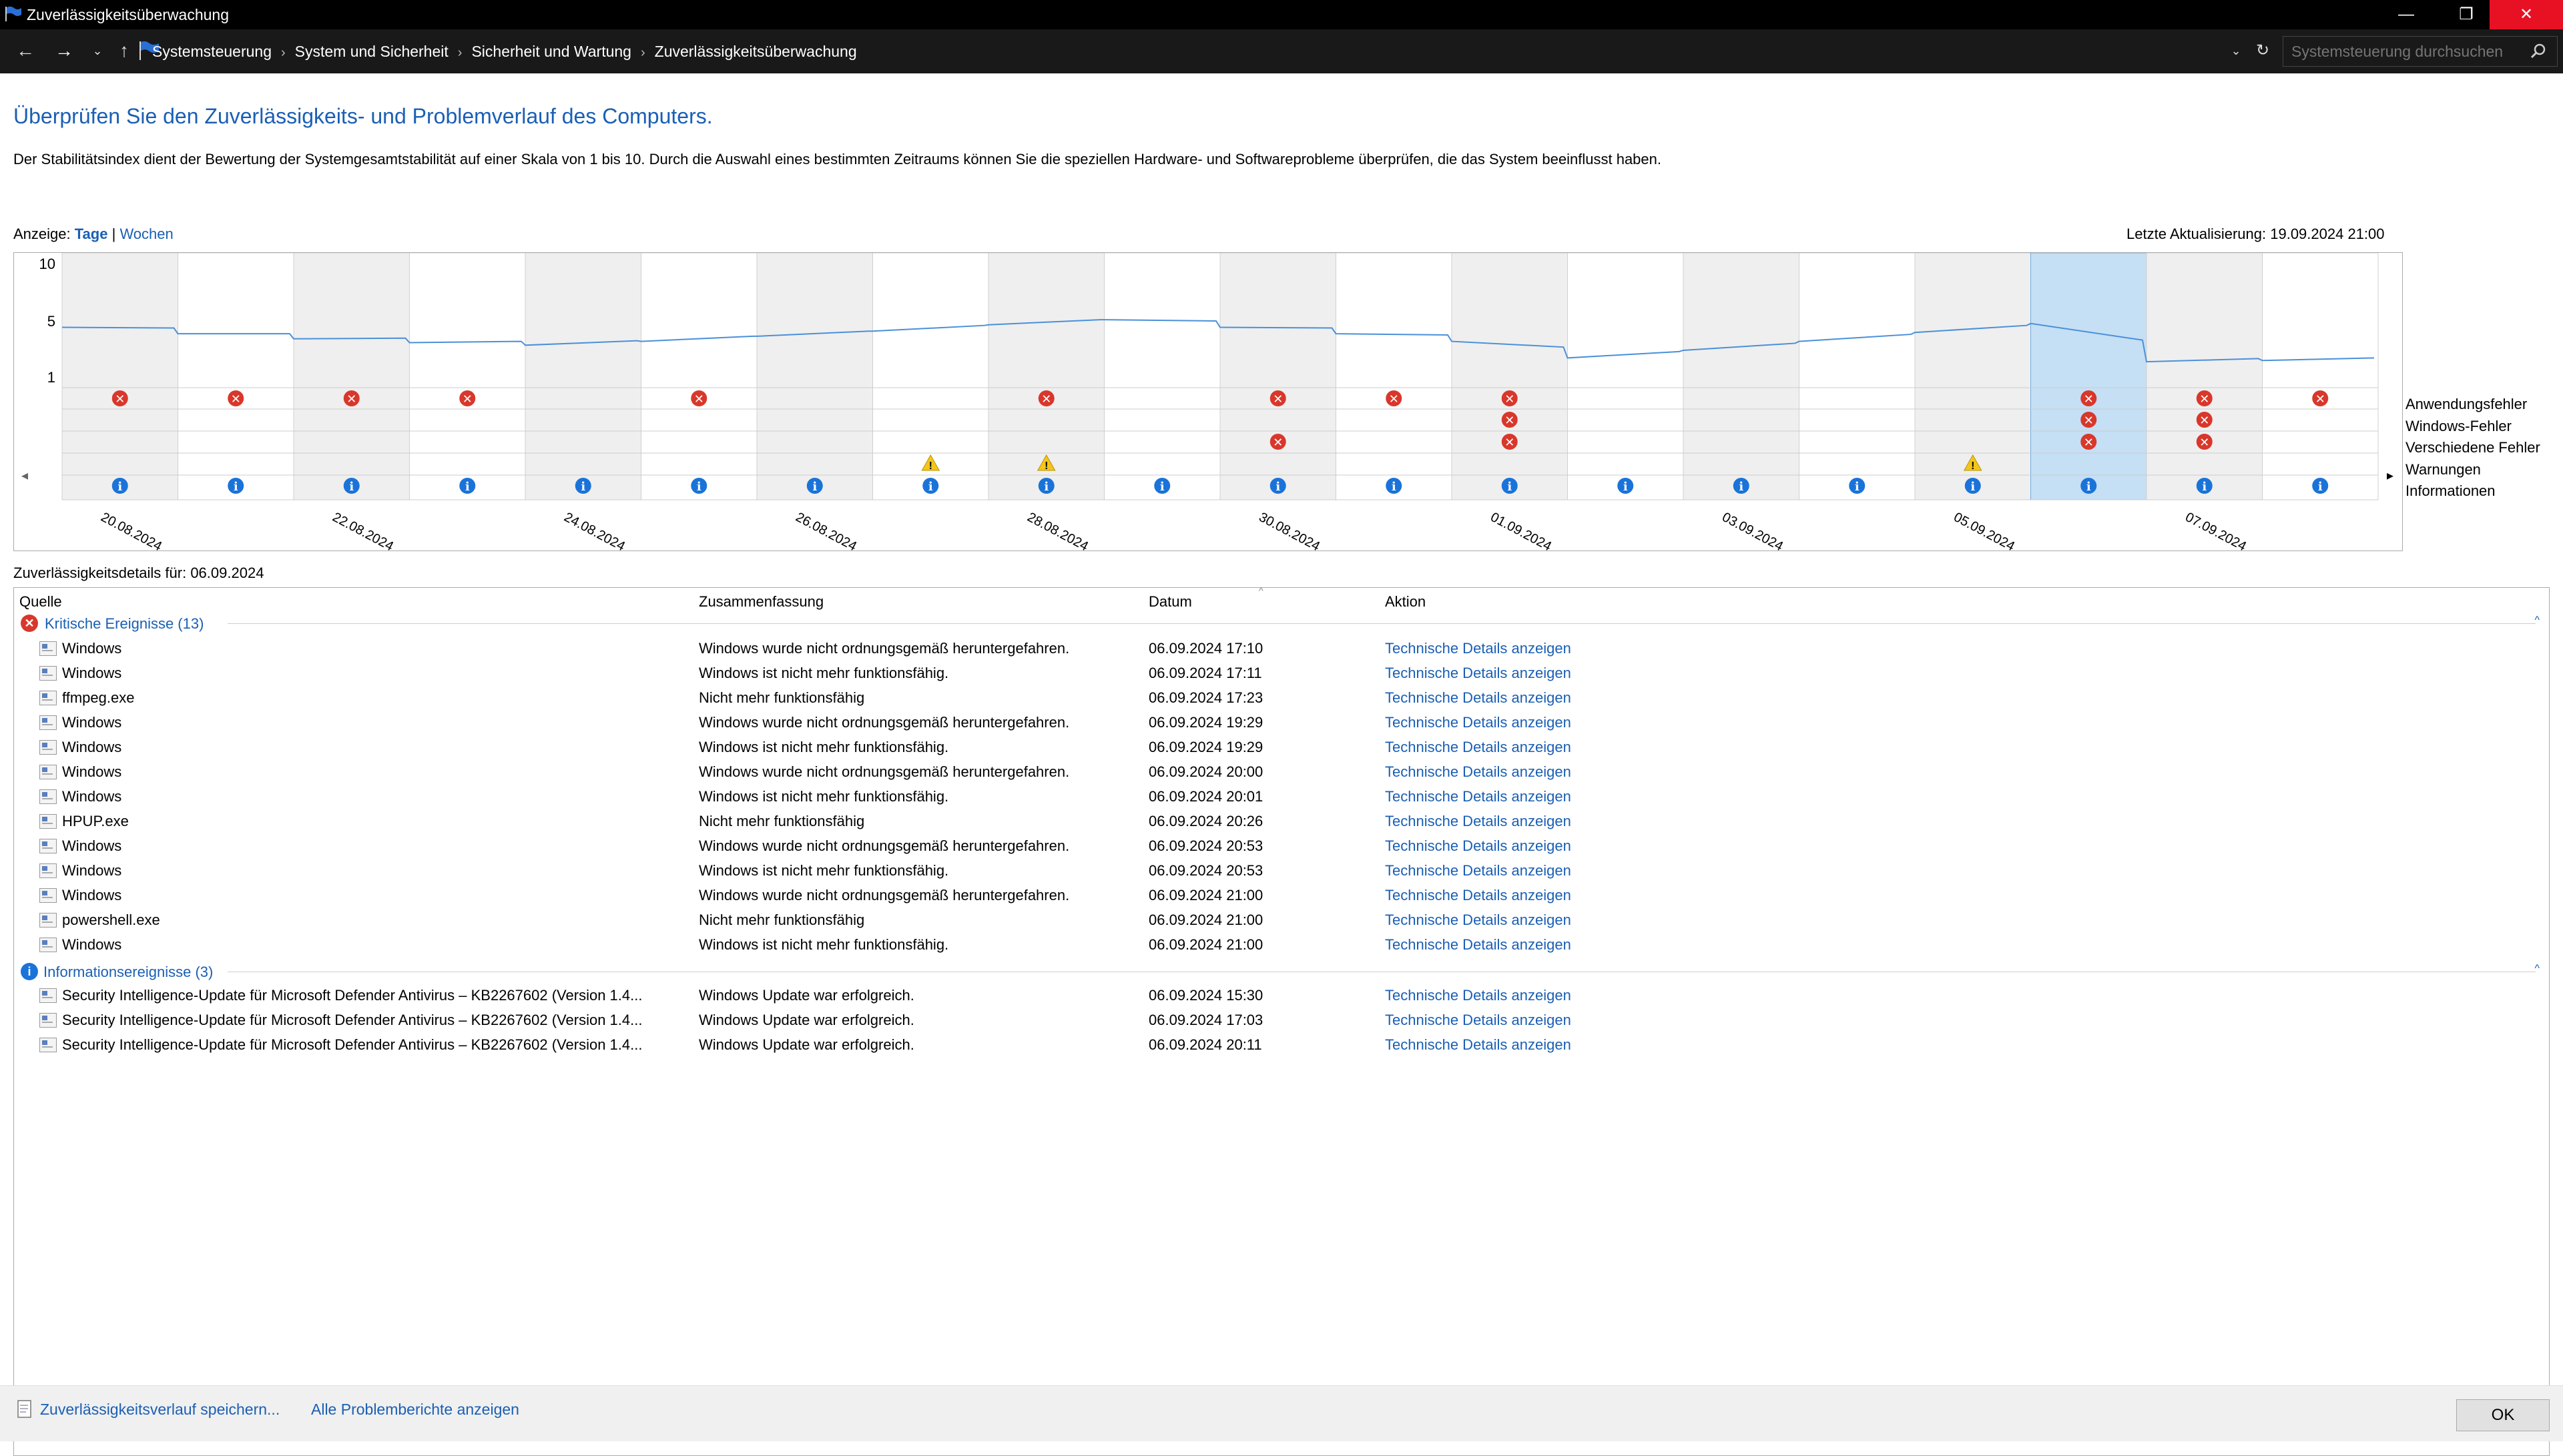  Describe the element at coordinates (551, 52) in the screenshot. I see `breadcrumb-sicherheit-und-wartung: Sicherheit und Wartung` at that location.